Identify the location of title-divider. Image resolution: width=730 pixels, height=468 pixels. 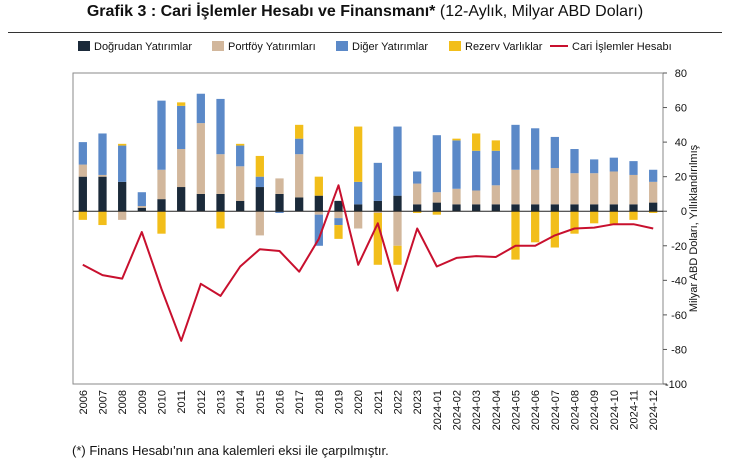
(365, 32).